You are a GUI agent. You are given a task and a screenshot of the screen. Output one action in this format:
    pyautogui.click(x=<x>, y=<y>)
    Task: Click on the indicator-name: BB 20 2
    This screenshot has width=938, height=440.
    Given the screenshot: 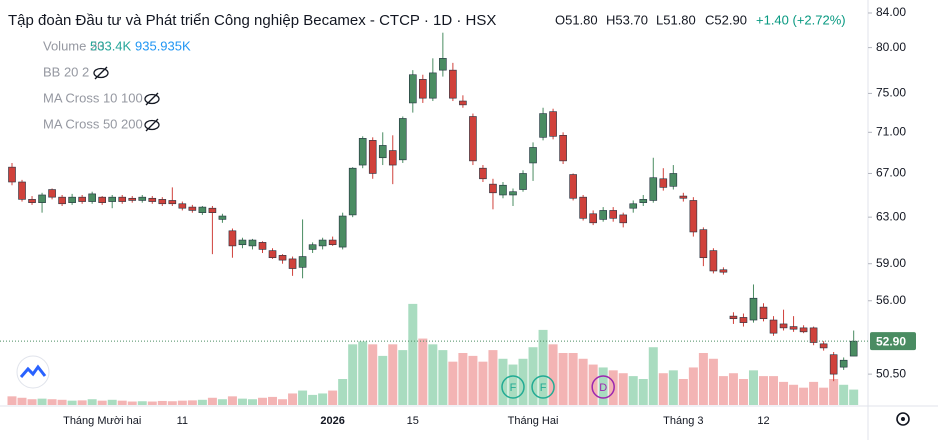 What is the action you would take?
    pyautogui.click(x=66, y=71)
    